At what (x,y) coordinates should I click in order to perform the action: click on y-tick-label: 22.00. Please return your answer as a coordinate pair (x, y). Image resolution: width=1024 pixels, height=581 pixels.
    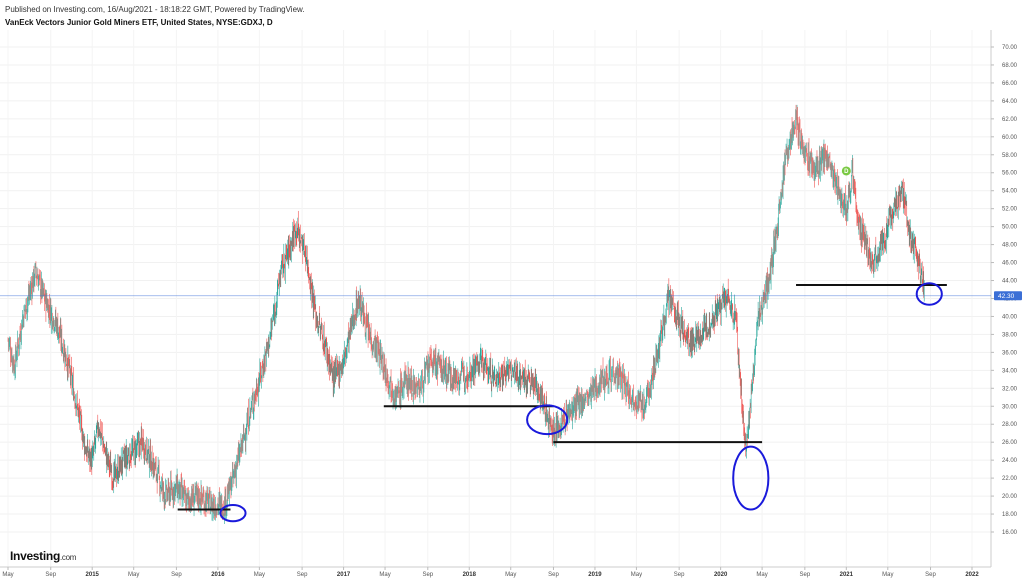
    Looking at the image, I should click on (1010, 479).